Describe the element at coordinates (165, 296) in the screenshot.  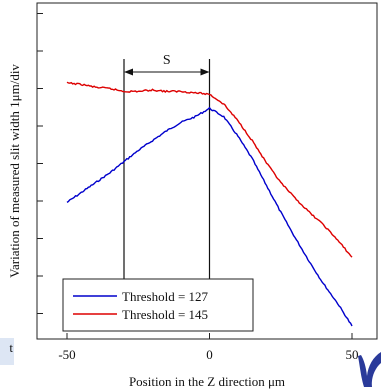
I see `legend-label-threshold-127: Threshold = 127` at that location.